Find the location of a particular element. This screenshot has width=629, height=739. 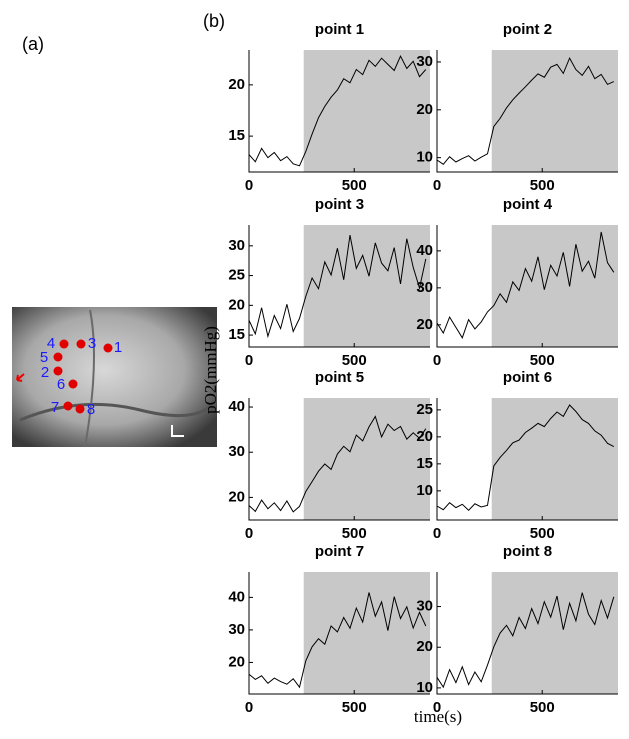

scale-bar is located at coordinates (177, 431).